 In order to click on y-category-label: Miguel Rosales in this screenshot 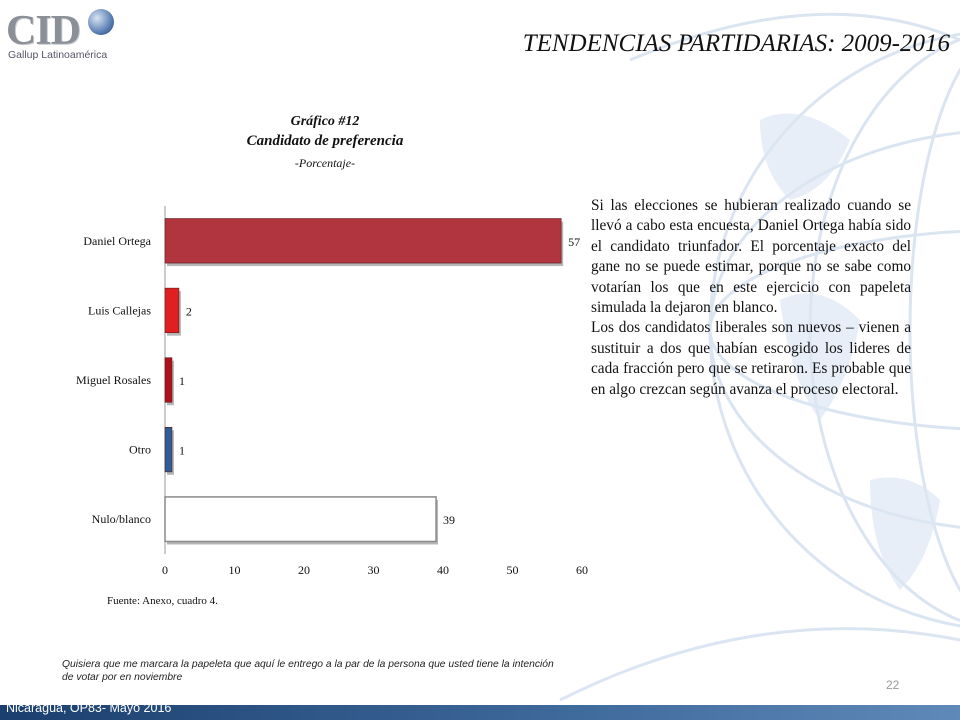, I will do `click(113, 380)`.